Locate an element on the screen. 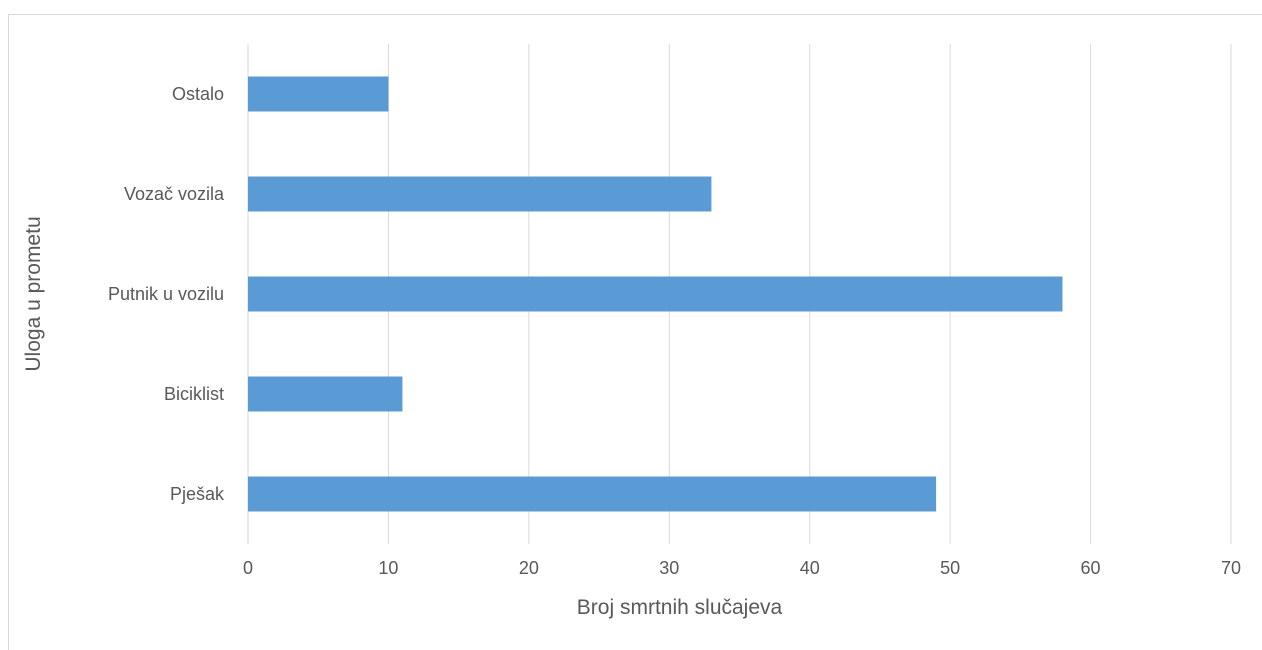  category-label: Vozač vozila is located at coordinates (174, 194).